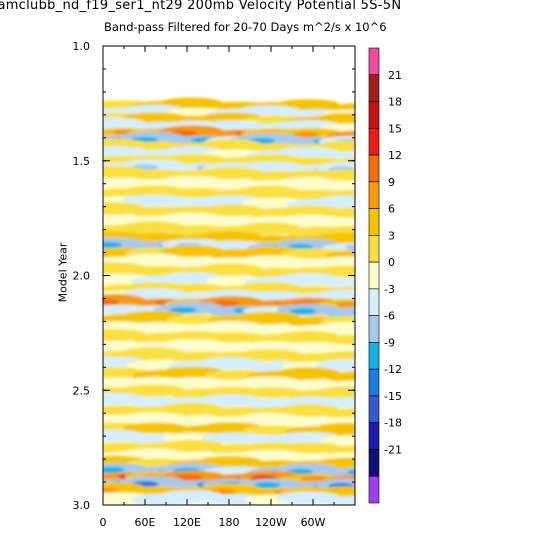  I want to click on y-tick-label: 2.0, so click(82, 276).